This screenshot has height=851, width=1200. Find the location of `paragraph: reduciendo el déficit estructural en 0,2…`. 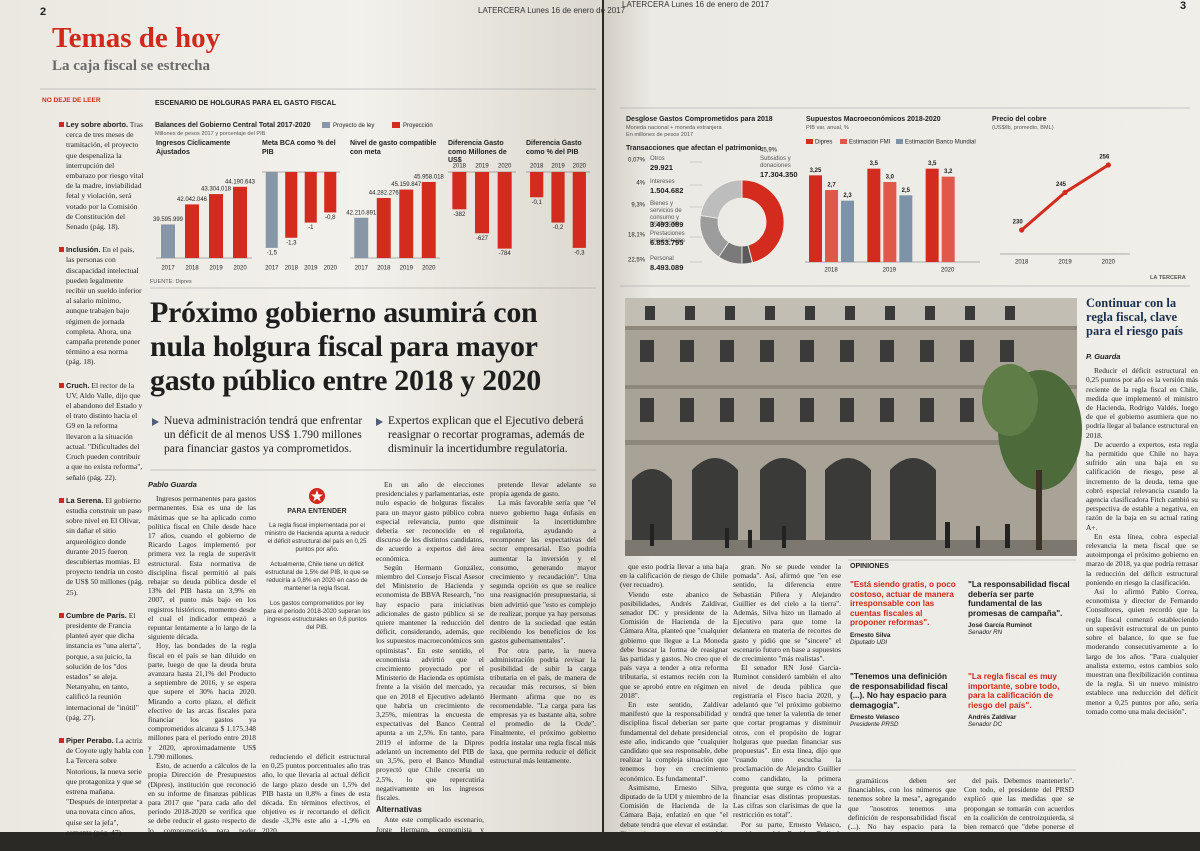

paragraph: reduciendo el déficit estructural en 0,2… is located at coordinates (316, 792).